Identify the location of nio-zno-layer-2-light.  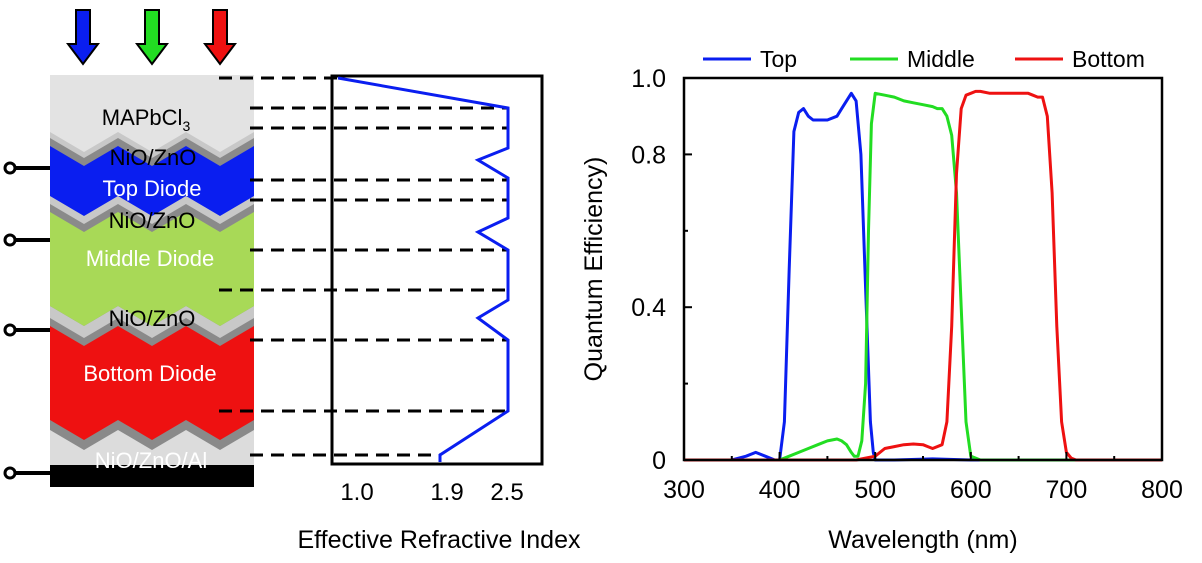
(152, 209).